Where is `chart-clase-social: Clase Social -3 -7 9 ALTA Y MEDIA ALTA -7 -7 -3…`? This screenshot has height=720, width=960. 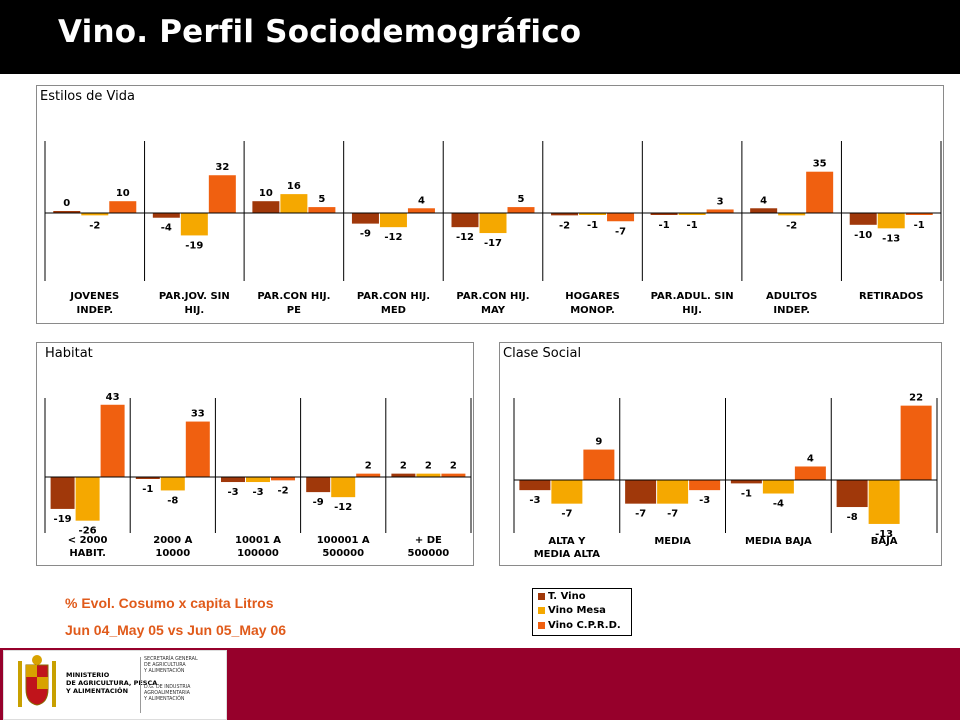 chart-clase-social: Clase Social -3 -7 9 ALTA Y MEDIA ALTA -7 -7 -3… is located at coordinates (720, 454).